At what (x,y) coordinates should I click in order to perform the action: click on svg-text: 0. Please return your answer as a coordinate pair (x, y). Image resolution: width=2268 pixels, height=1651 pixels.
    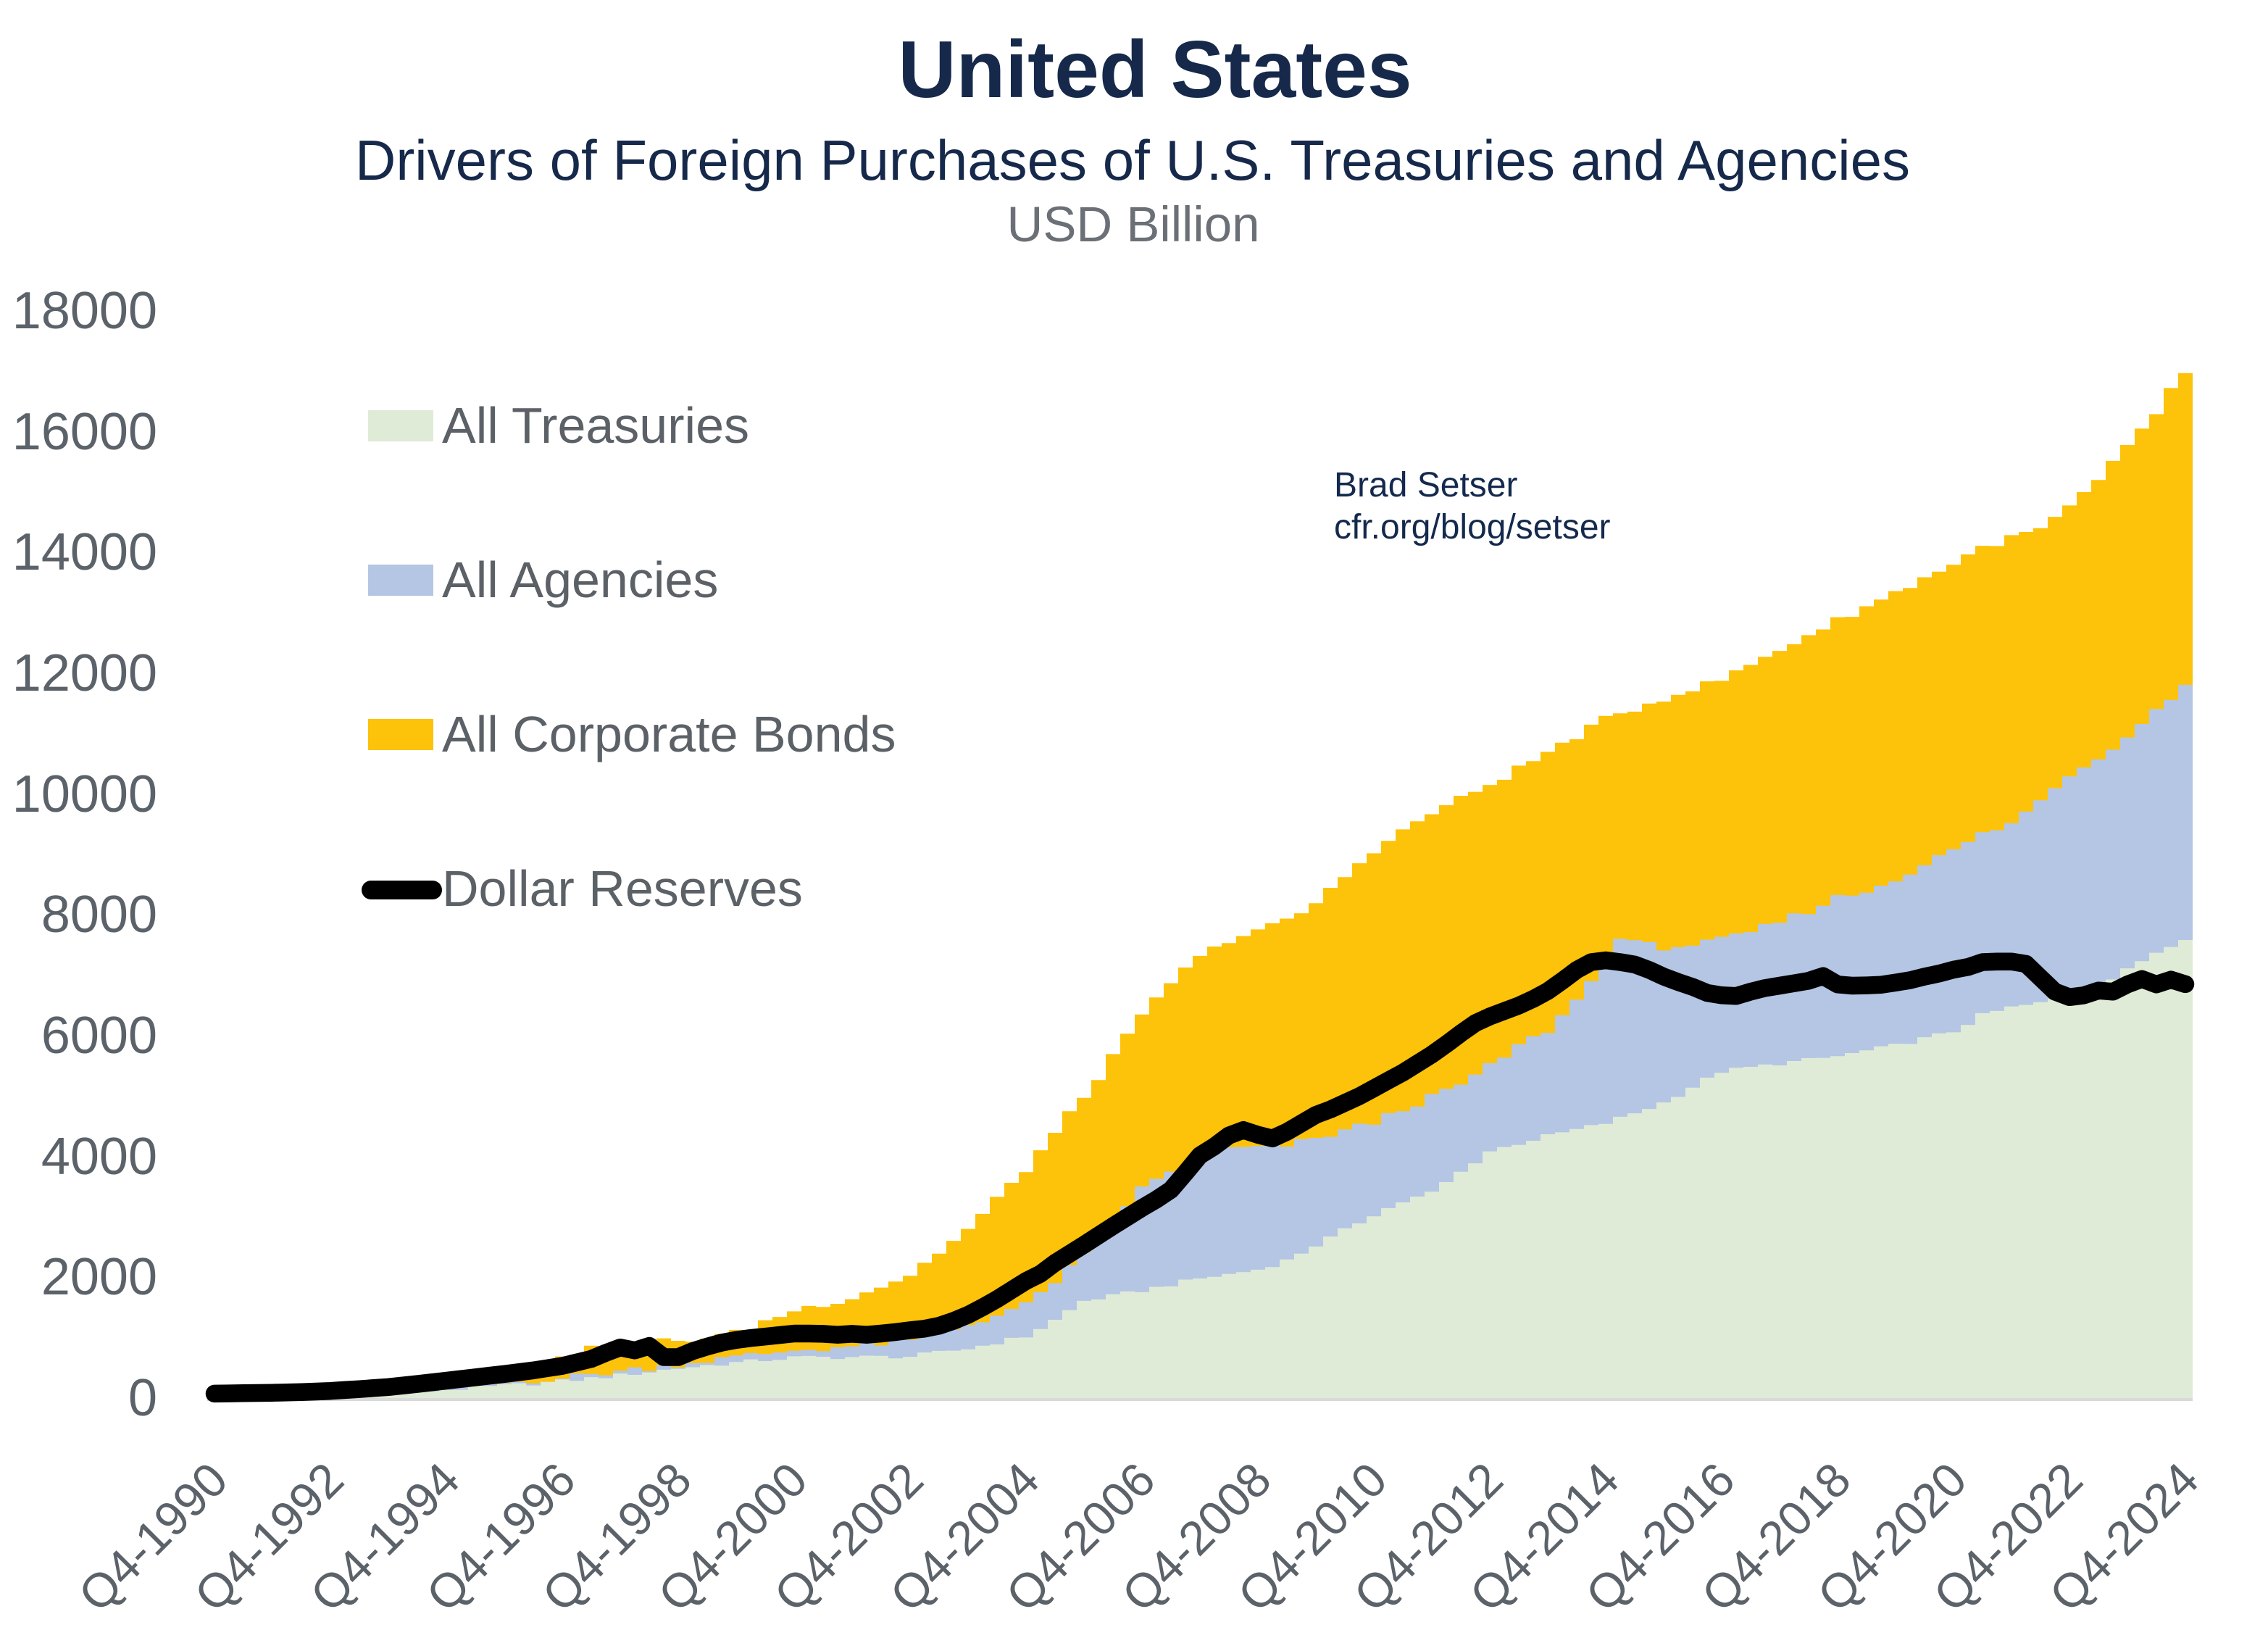
    Looking at the image, I should click on (142, 1398).